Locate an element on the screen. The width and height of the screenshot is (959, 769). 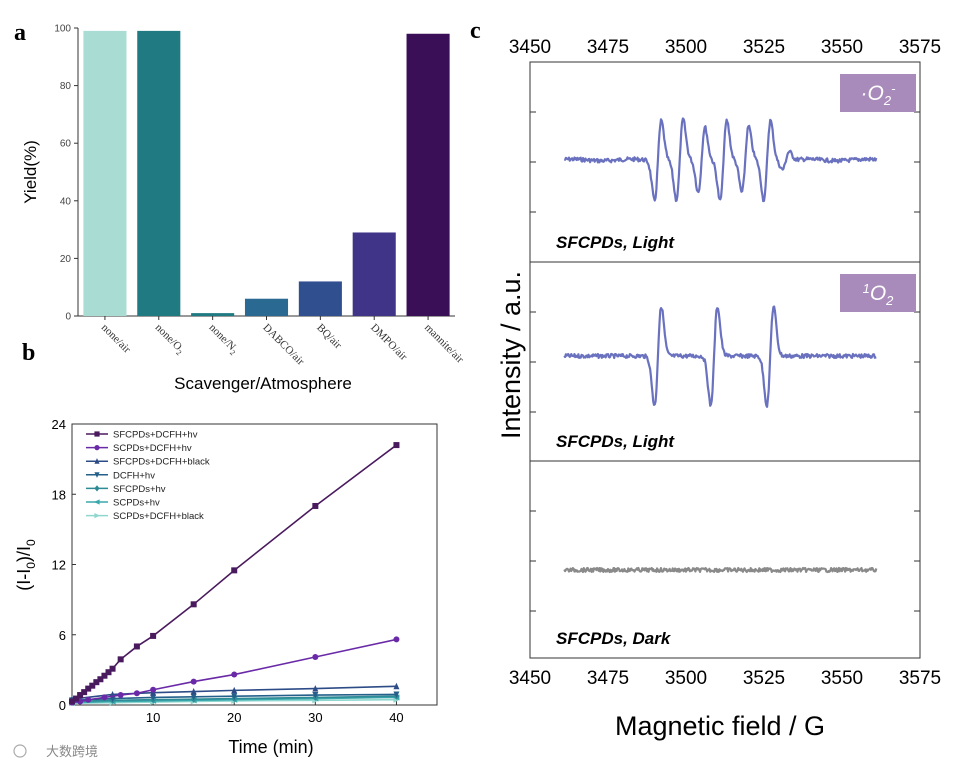
x-tick-label: 30 is located at coordinates (315, 717).